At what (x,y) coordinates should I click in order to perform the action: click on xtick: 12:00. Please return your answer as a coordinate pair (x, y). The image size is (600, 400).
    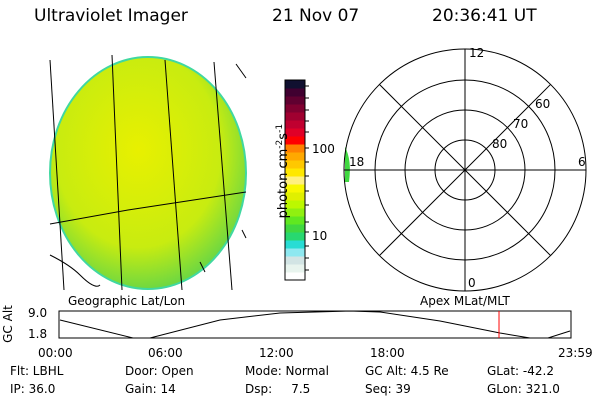
    Looking at the image, I should click on (276, 353).